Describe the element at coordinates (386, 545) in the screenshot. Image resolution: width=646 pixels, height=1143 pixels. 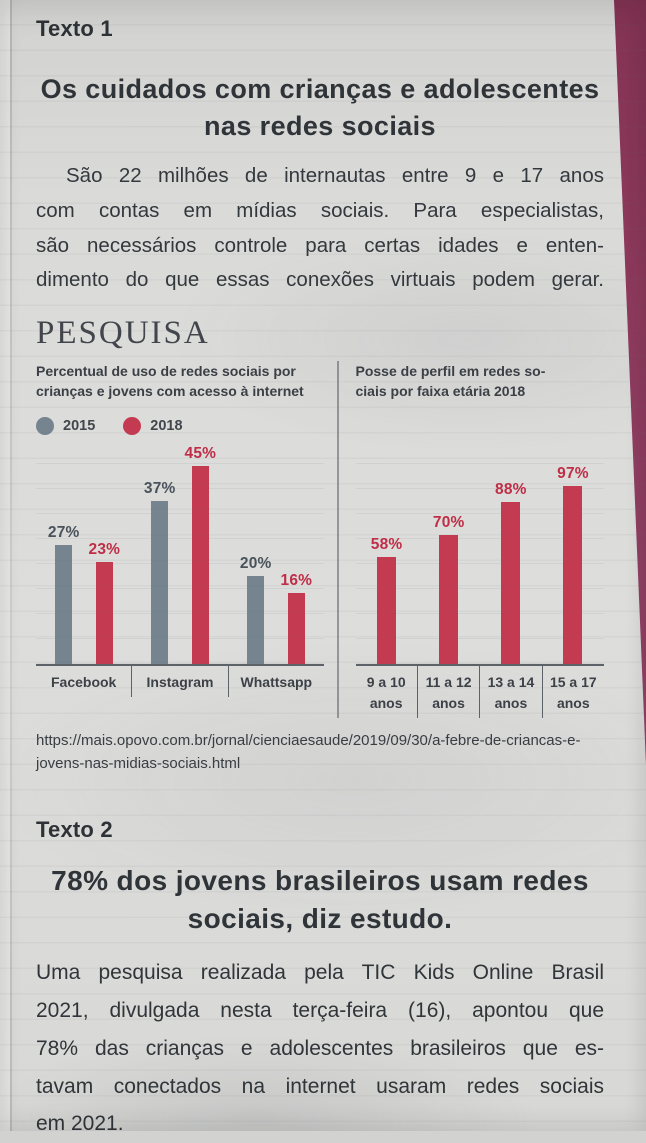
I see `bar-value-label: 58%` at that location.